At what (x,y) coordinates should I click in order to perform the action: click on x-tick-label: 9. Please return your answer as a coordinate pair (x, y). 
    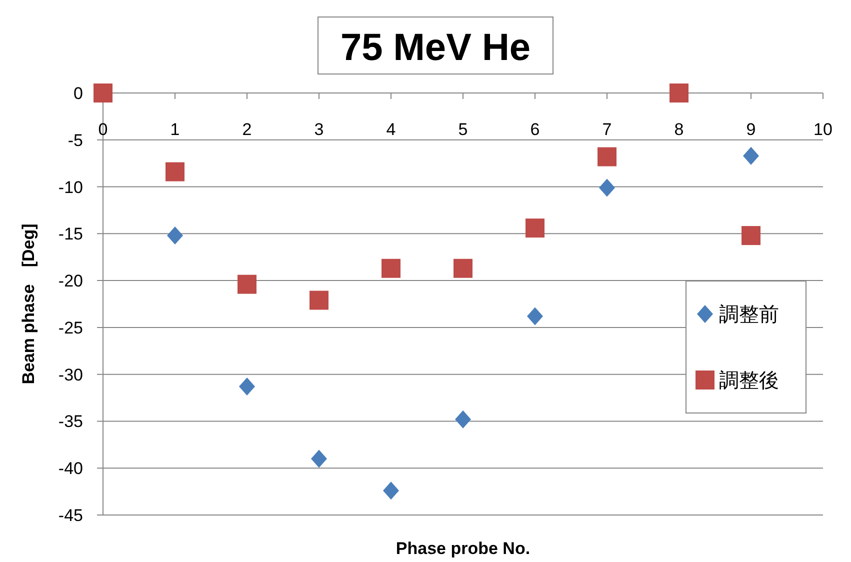
    Looking at the image, I should click on (751, 129).